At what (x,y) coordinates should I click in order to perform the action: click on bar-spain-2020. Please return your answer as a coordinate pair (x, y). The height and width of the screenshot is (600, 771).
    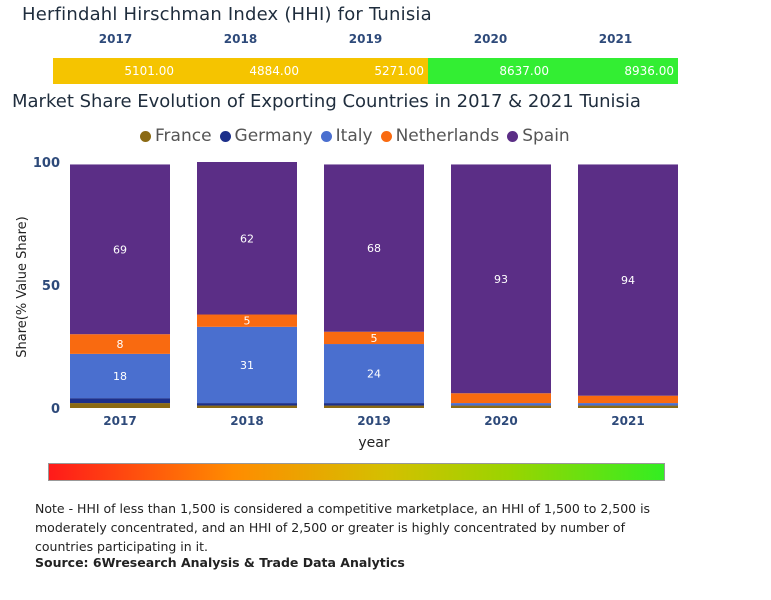
    Looking at the image, I should click on (501, 279).